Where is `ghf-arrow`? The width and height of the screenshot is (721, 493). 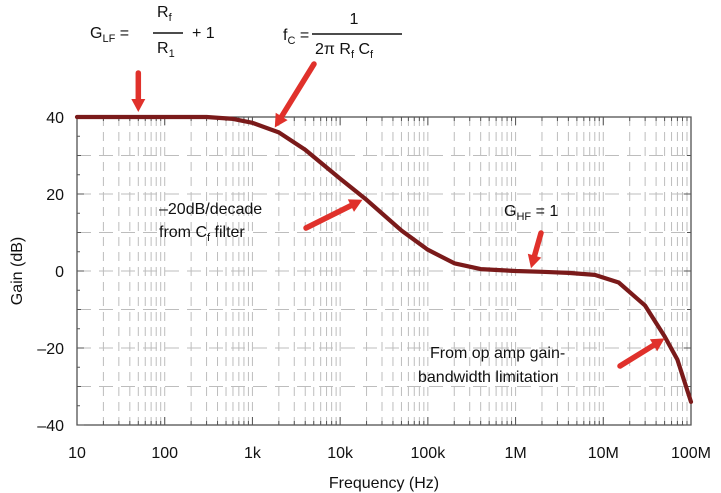
ghf-arrow is located at coordinates (537, 244).